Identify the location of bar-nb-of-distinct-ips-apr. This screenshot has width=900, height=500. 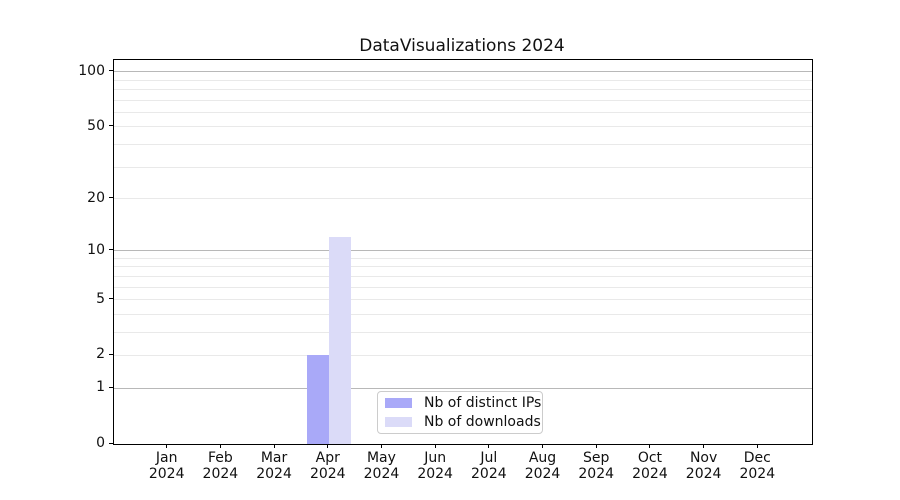
(317, 399).